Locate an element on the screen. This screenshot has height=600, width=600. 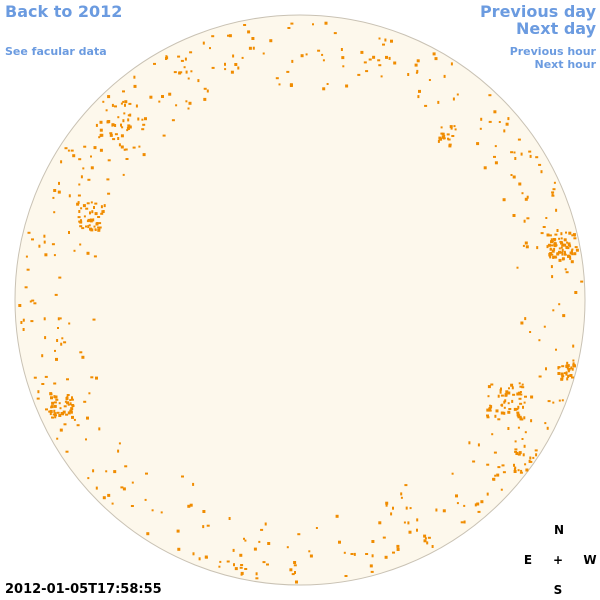
next-day-link: Next day is located at coordinates (556, 28).